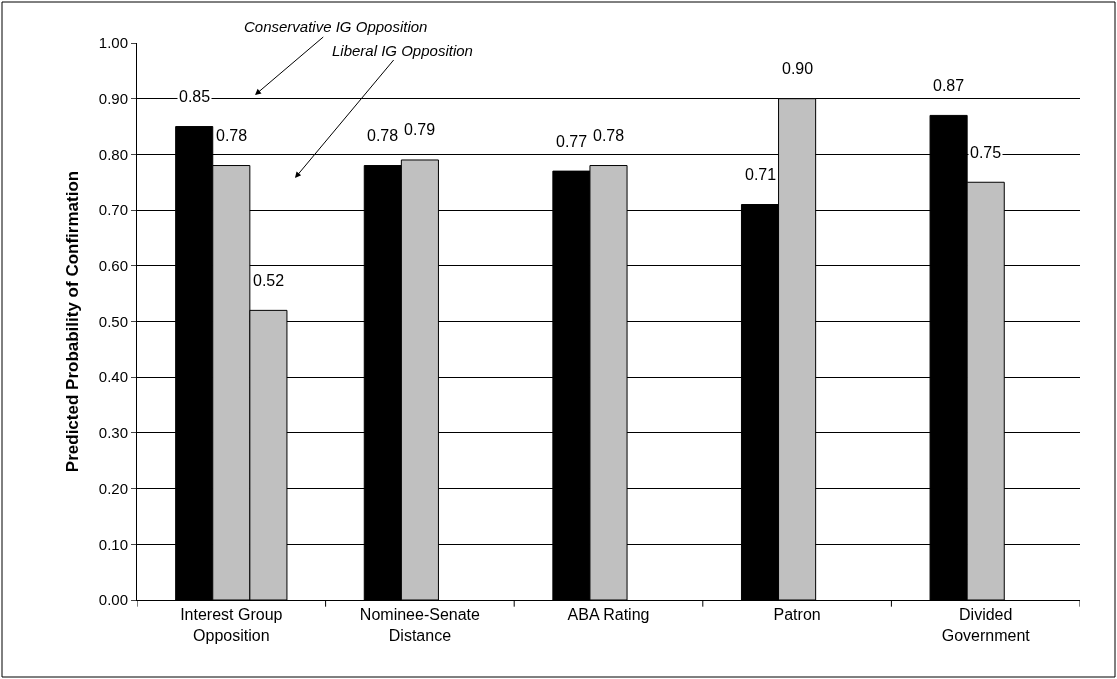  I want to click on y-tick-label: 0.40, so click(113, 377).